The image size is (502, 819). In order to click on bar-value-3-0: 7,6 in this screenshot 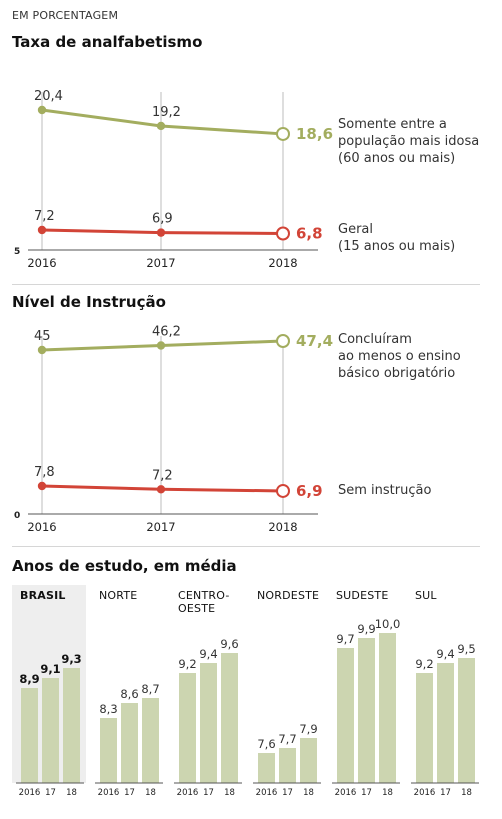, I will do `click(266, 744)`.